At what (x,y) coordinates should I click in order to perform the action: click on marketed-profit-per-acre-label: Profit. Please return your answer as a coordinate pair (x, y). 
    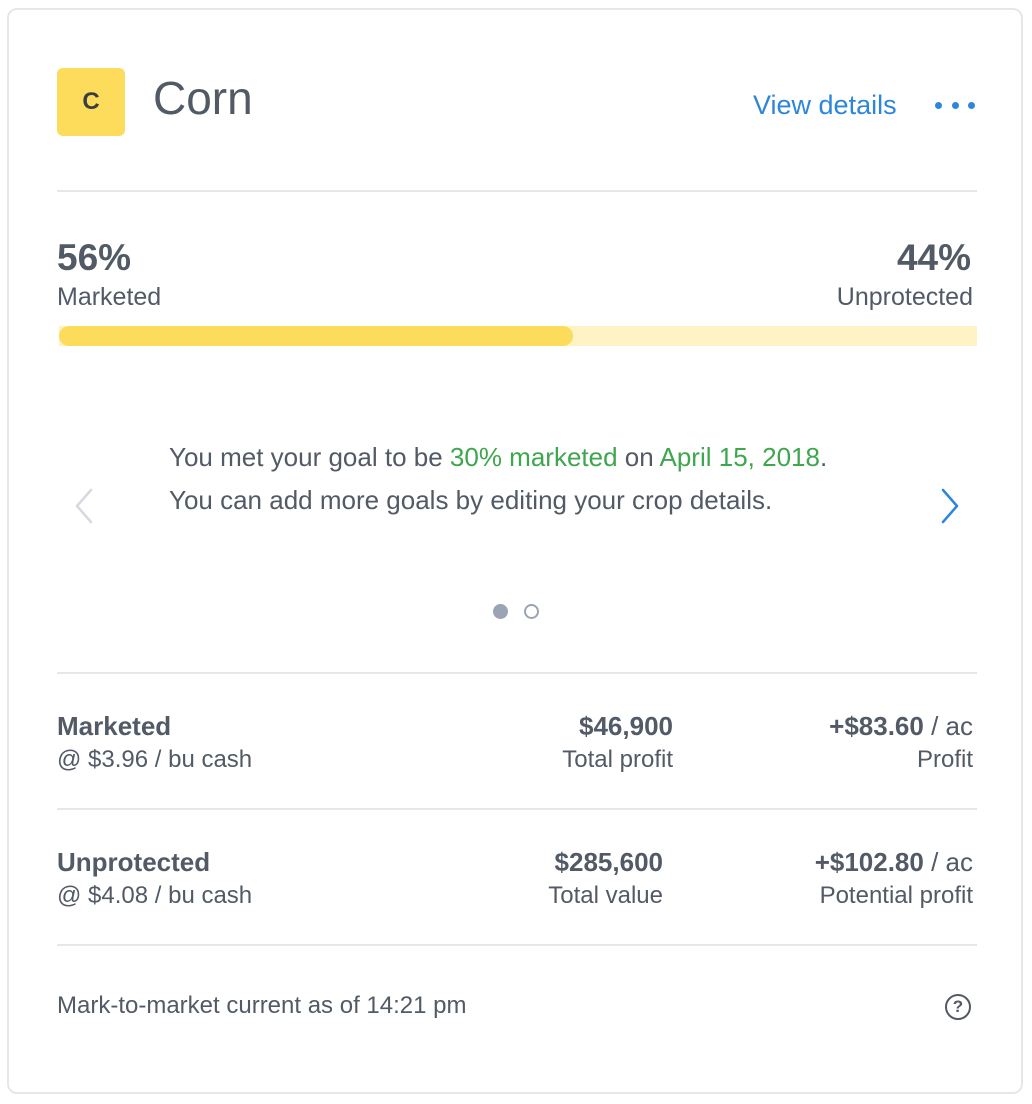
    Looking at the image, I should click on (944, 759).